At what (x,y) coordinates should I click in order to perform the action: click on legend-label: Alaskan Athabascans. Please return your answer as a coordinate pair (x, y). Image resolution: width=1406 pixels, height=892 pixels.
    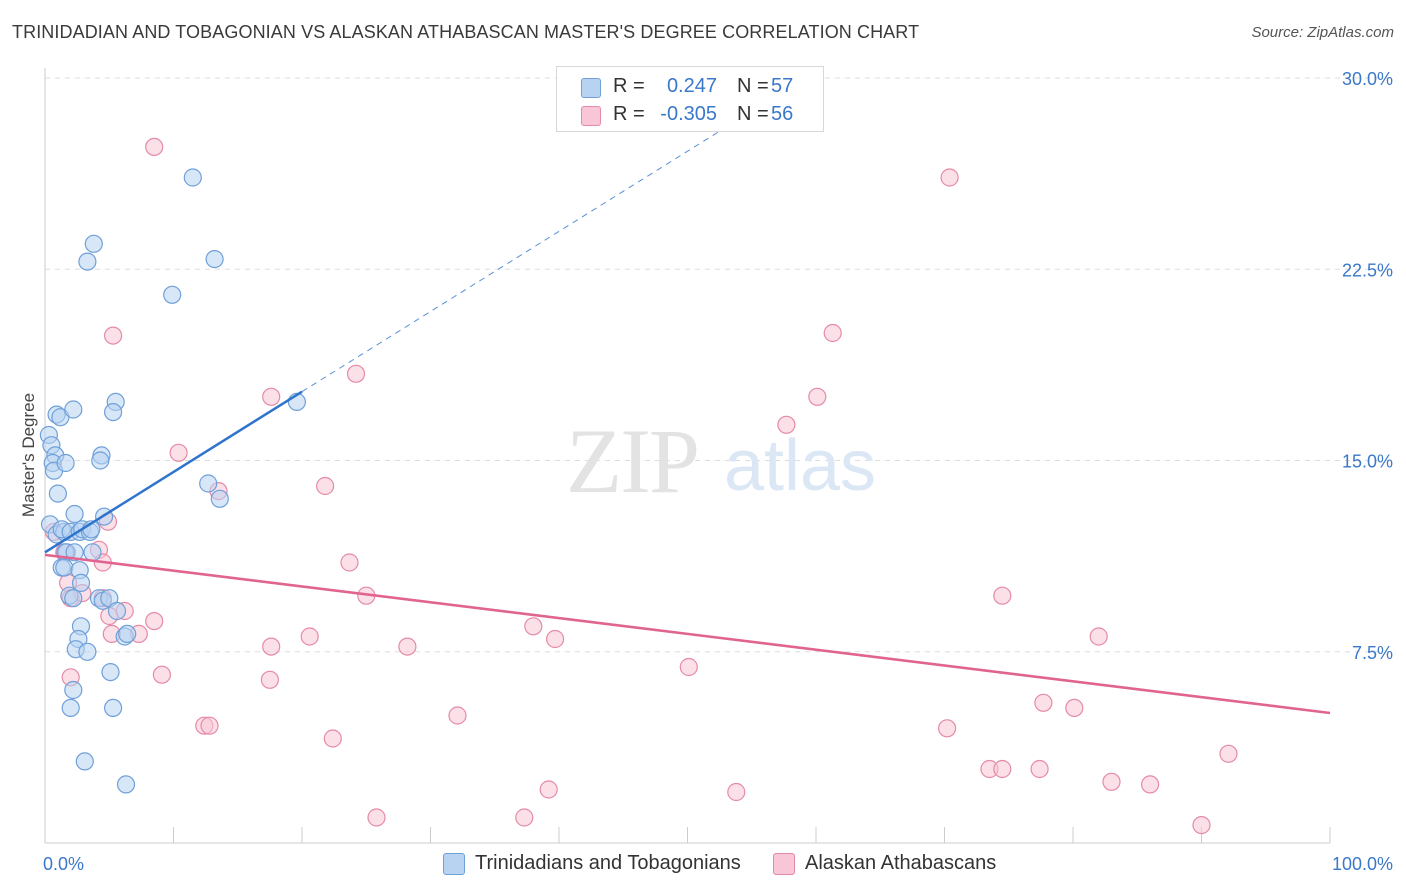
    Looking at the image, I should click on (901, 863).